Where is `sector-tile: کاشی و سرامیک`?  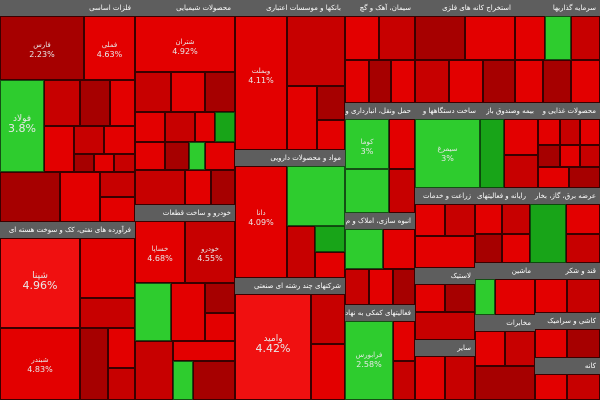 sector-tile: کاشی و سرامیک is located at coordinates (567, 335).